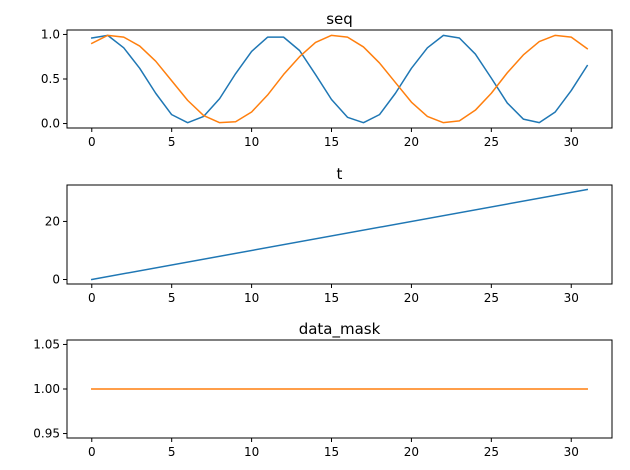  What do you see at coordinates (50, 124) in the screenshot?
I see `y-tick-label: 0.0` at bounding box center [50, 124].